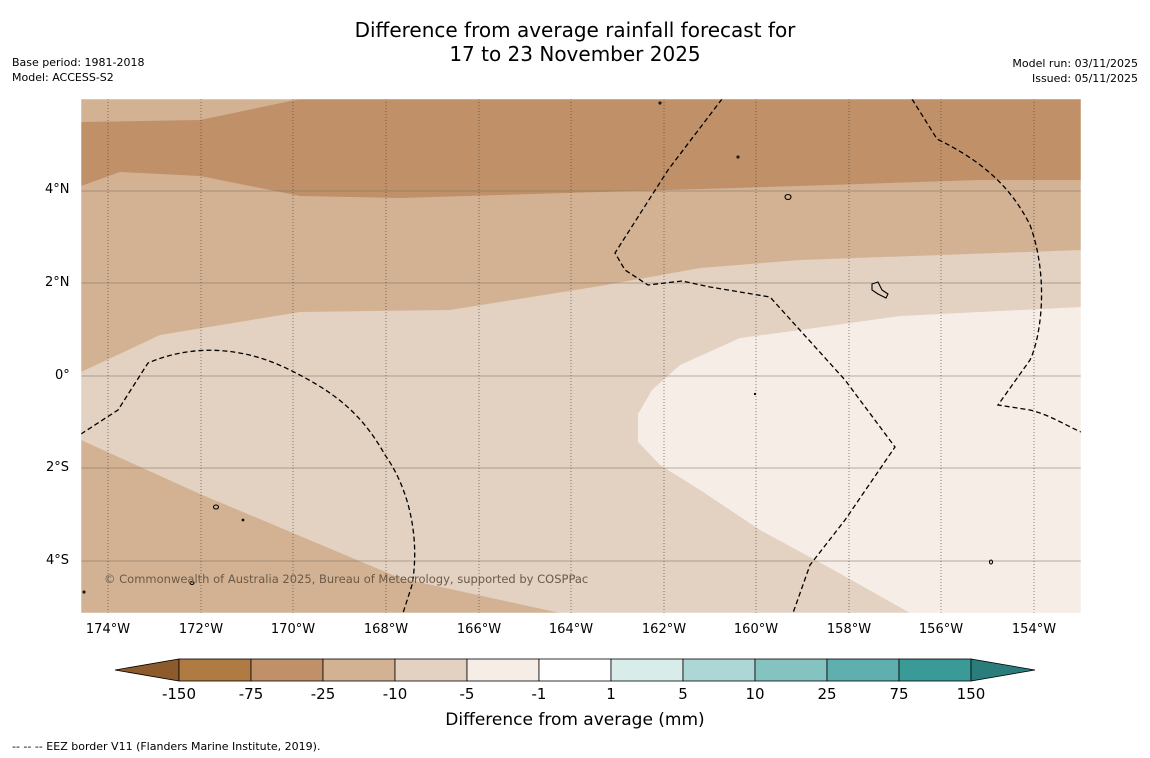 The width and height of the screenshot is (1150, 758). I want to click on colorbar-tick-label: -5, so click(467, 694).